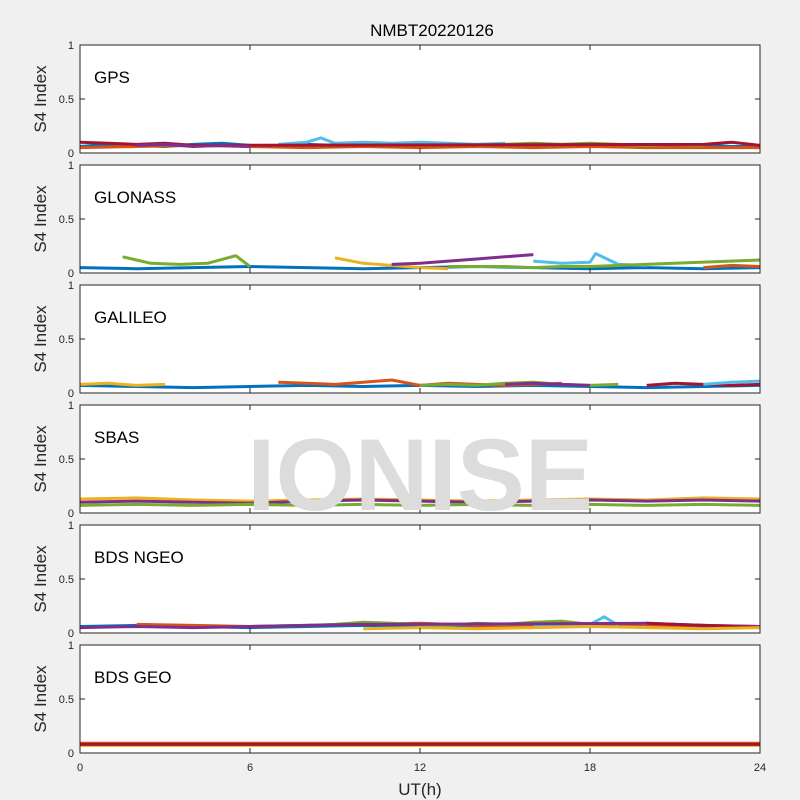 This screenshot has width=800, height=800. Describe the element at coordinates (760, 768) in the screenshot. I see `x-tick-label: 24` at that location.